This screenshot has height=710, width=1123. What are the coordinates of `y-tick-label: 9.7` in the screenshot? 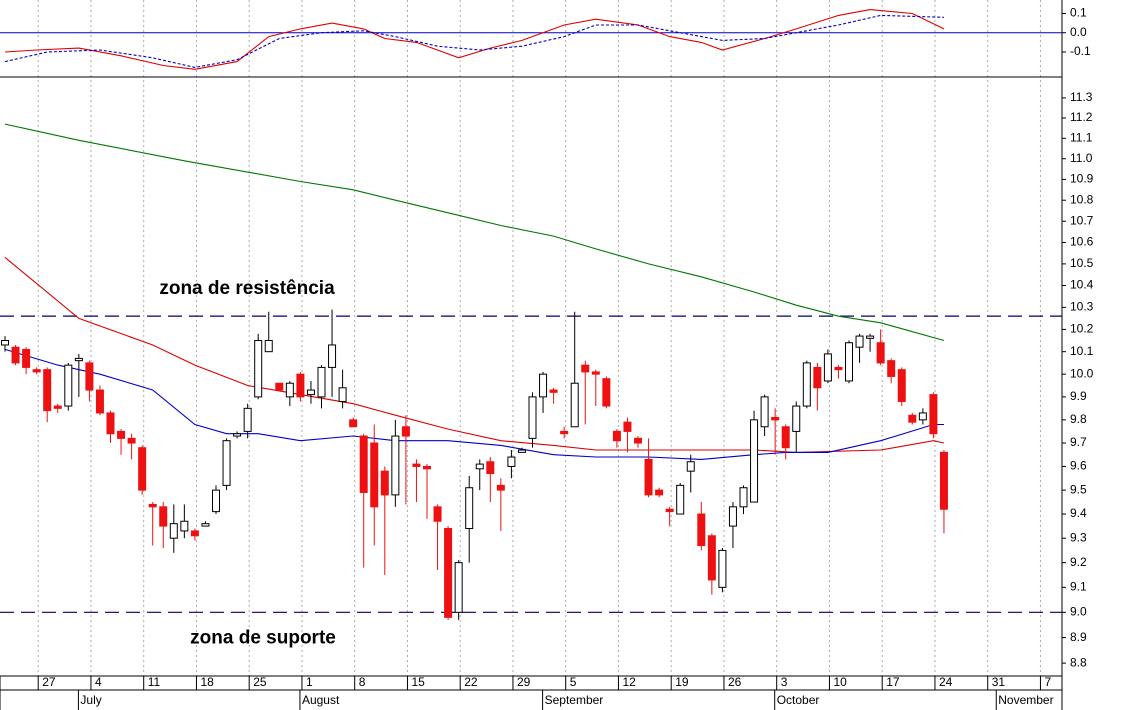 It's located at (1078, 442).